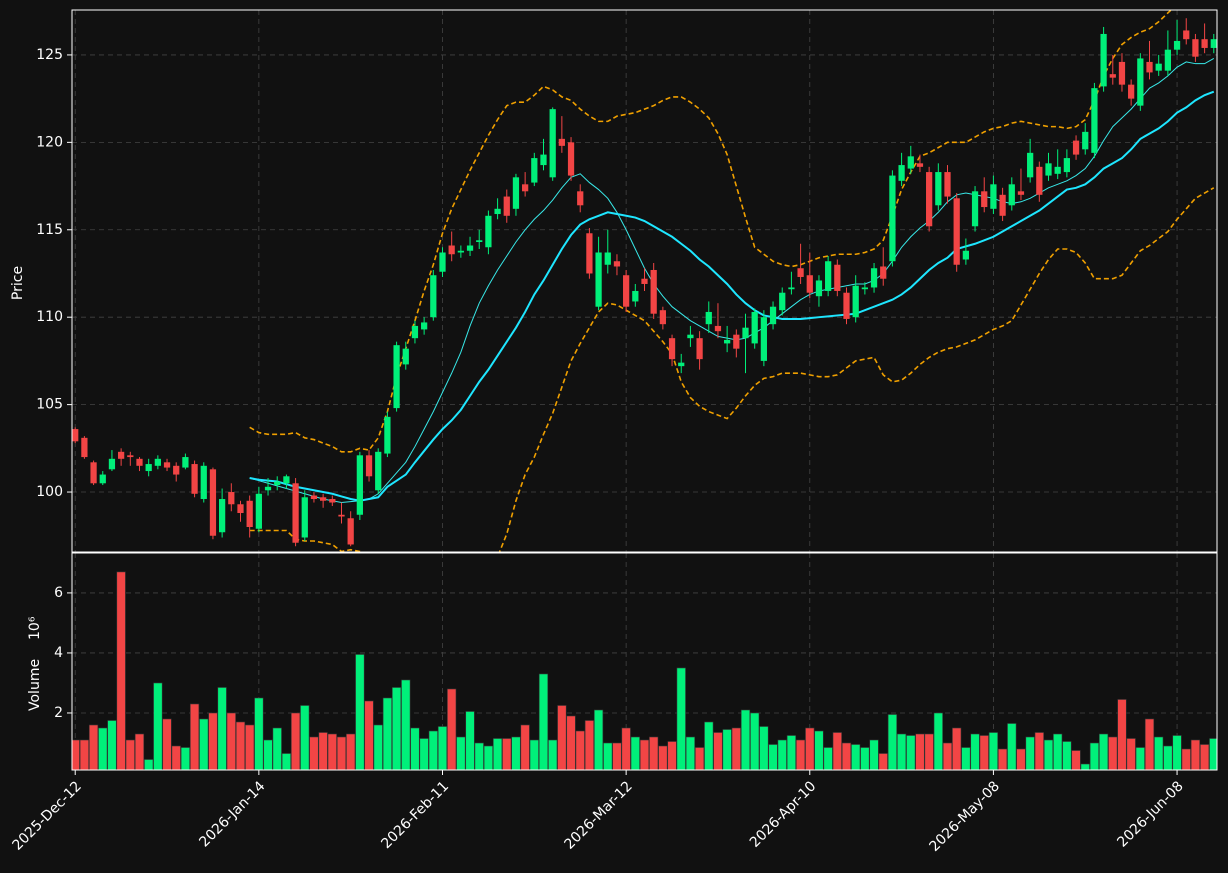 This screenshot has width=1228, height=873. Describe the element at coordinates (49, 317) in the screenshot. I see `y-tick-label: 110` at that location.